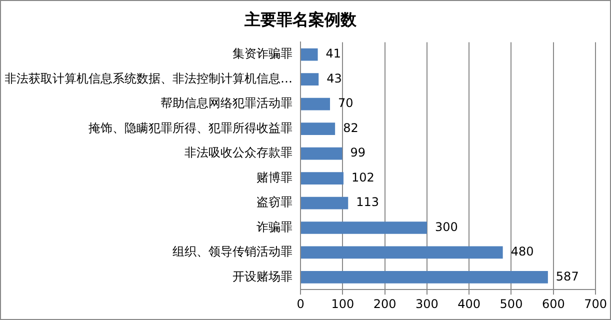 The image size is (611, 320). What do you see at coordinates (274, 202) in the screenshot?
I see `y-tick-label: 盗窃罪` at bounding box center [274, 202].